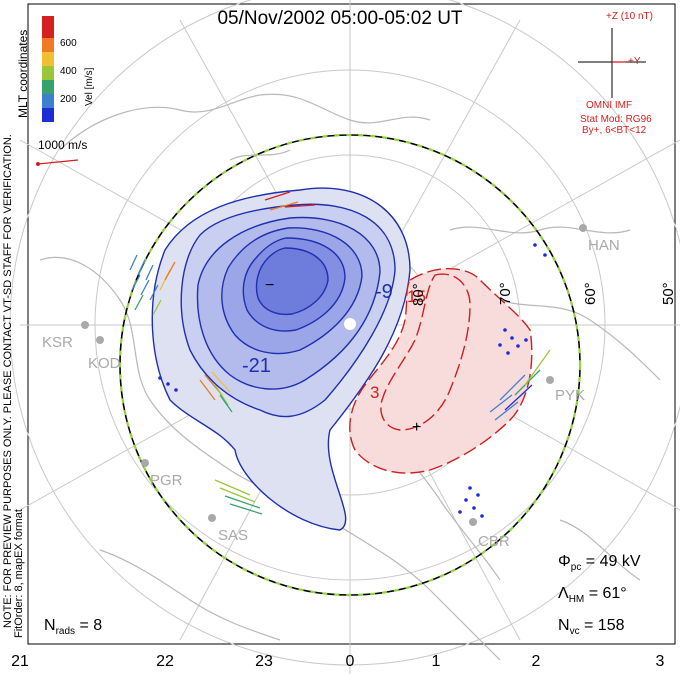 This screenshot has height=674, width=680. Describe the element at coordinates (216, 392) in the screenshot. I see `vector-group-dusk-mid` at that location.